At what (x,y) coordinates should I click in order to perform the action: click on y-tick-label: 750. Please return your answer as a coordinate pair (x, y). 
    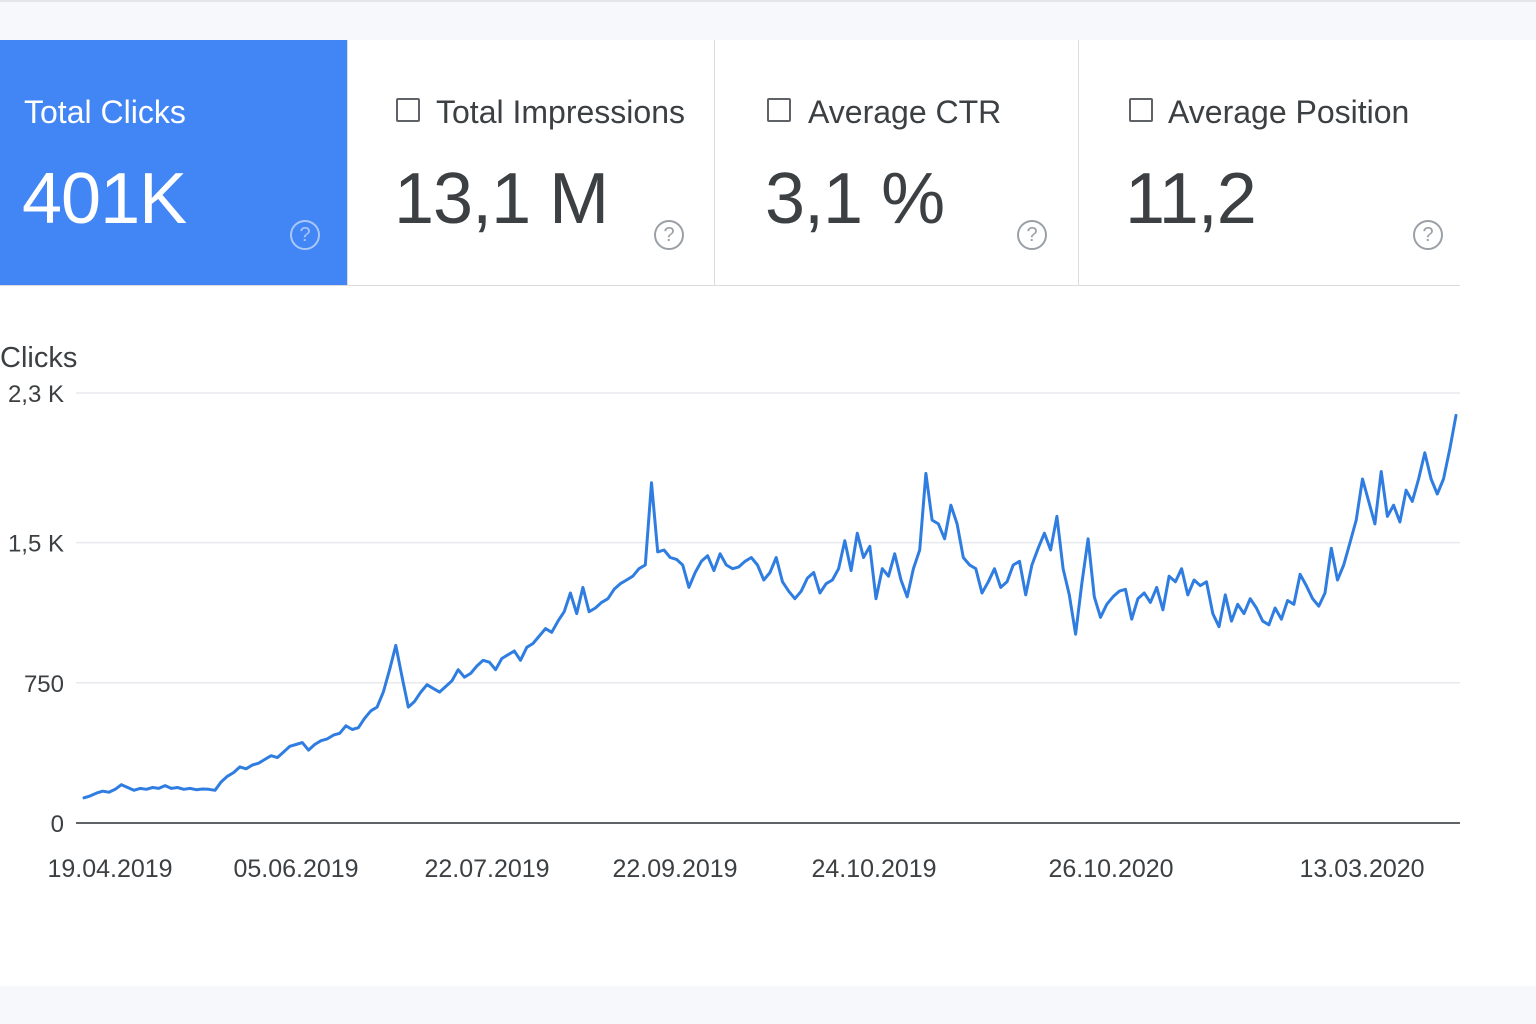
    Looking at the image, I should click on (44, 684).